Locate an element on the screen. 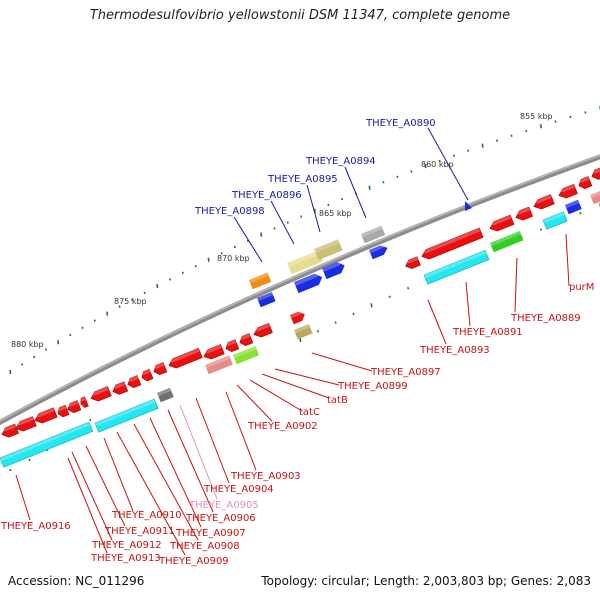 Image resolution: width=600 pixels, height=600 pixels. scale-tick-label: 870 kbp is located at coordinates (233, 258).